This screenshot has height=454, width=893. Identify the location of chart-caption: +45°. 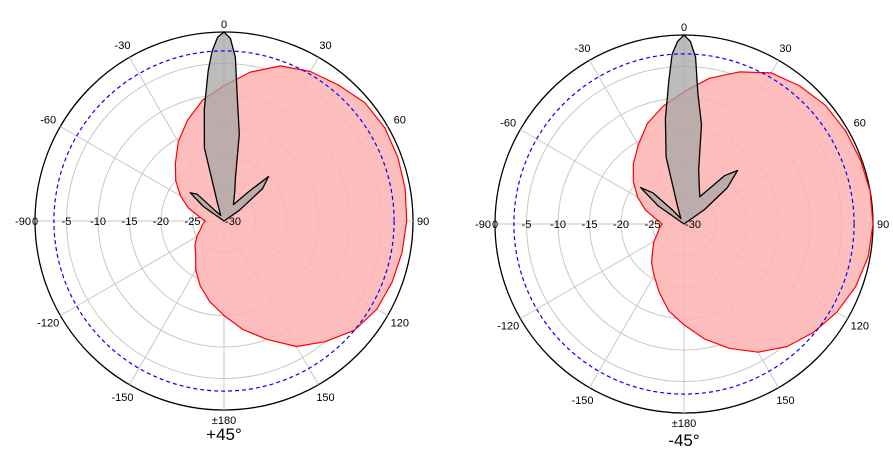
(224, 434).